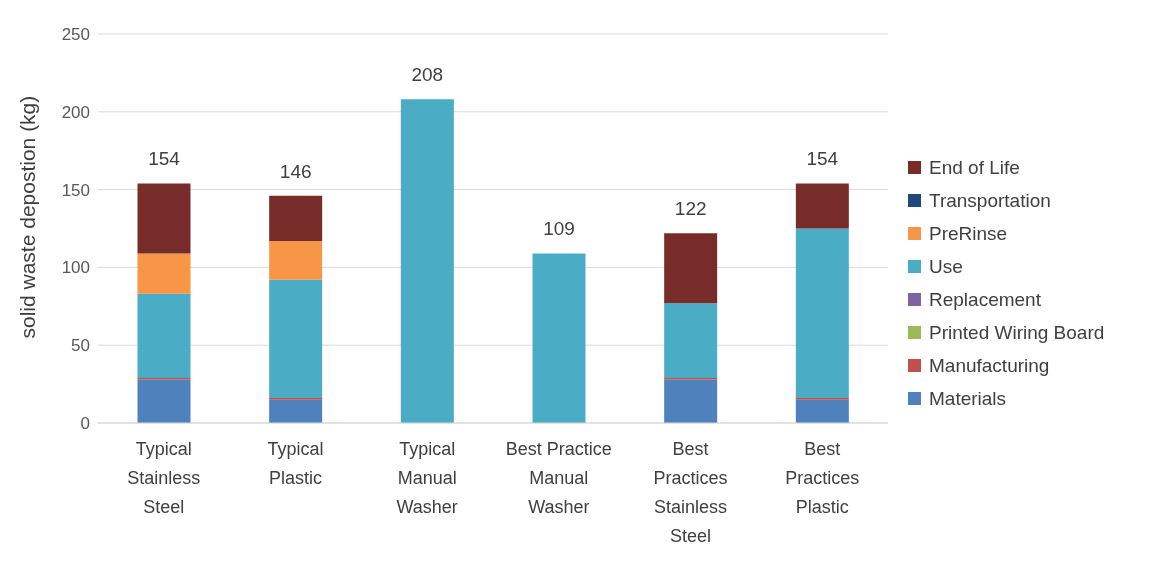 The height and width of the screenshot is (567, 1170). What do you see at coordinates (690, 492) in the screenshot?
I see `x-tick-label: Best Practices Stainless Steel` at bounding box center [690, 492].